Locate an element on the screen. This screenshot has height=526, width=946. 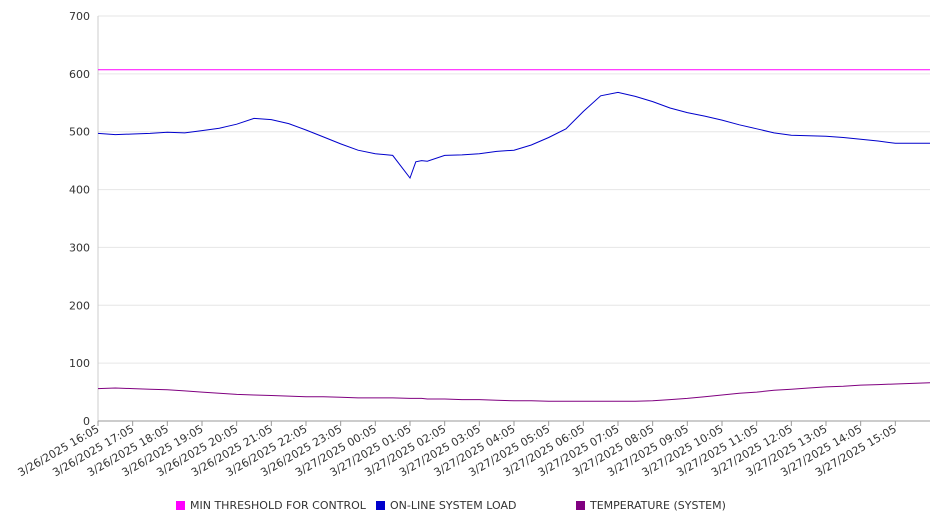
y-tick-label: 600 is located at coordinates (79, 74).